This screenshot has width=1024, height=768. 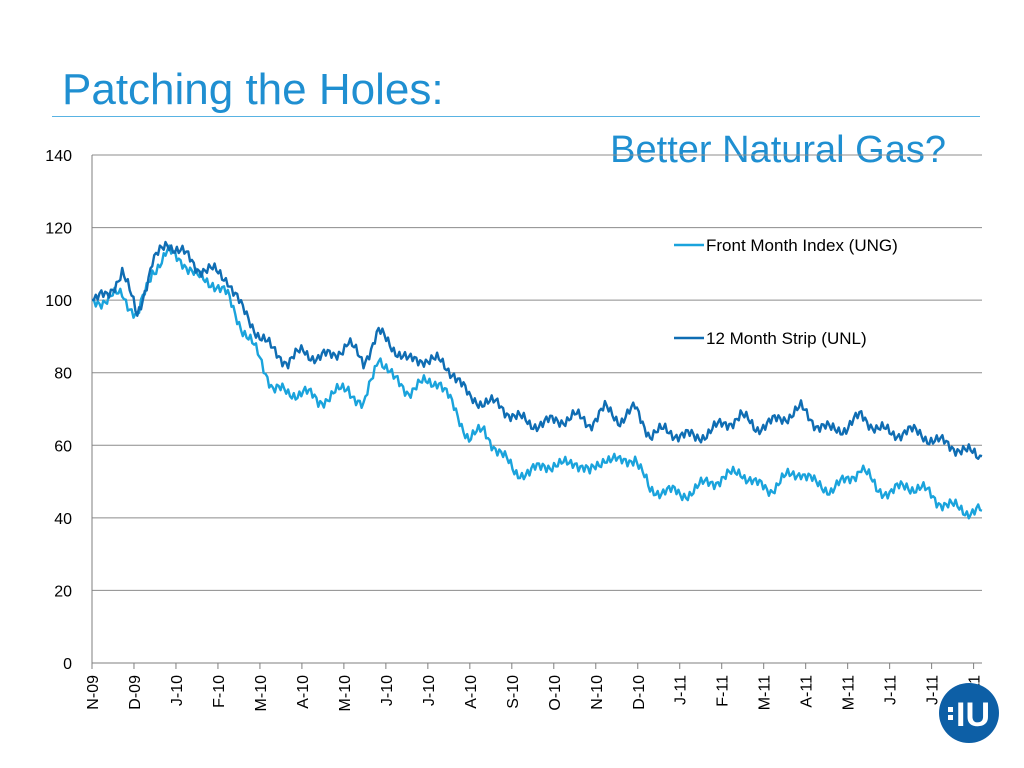 What do you see at coordinates (253, 89) in the screenshot?
I see `slide-title: Patching the Holes:` at bounding box center [253, 89].